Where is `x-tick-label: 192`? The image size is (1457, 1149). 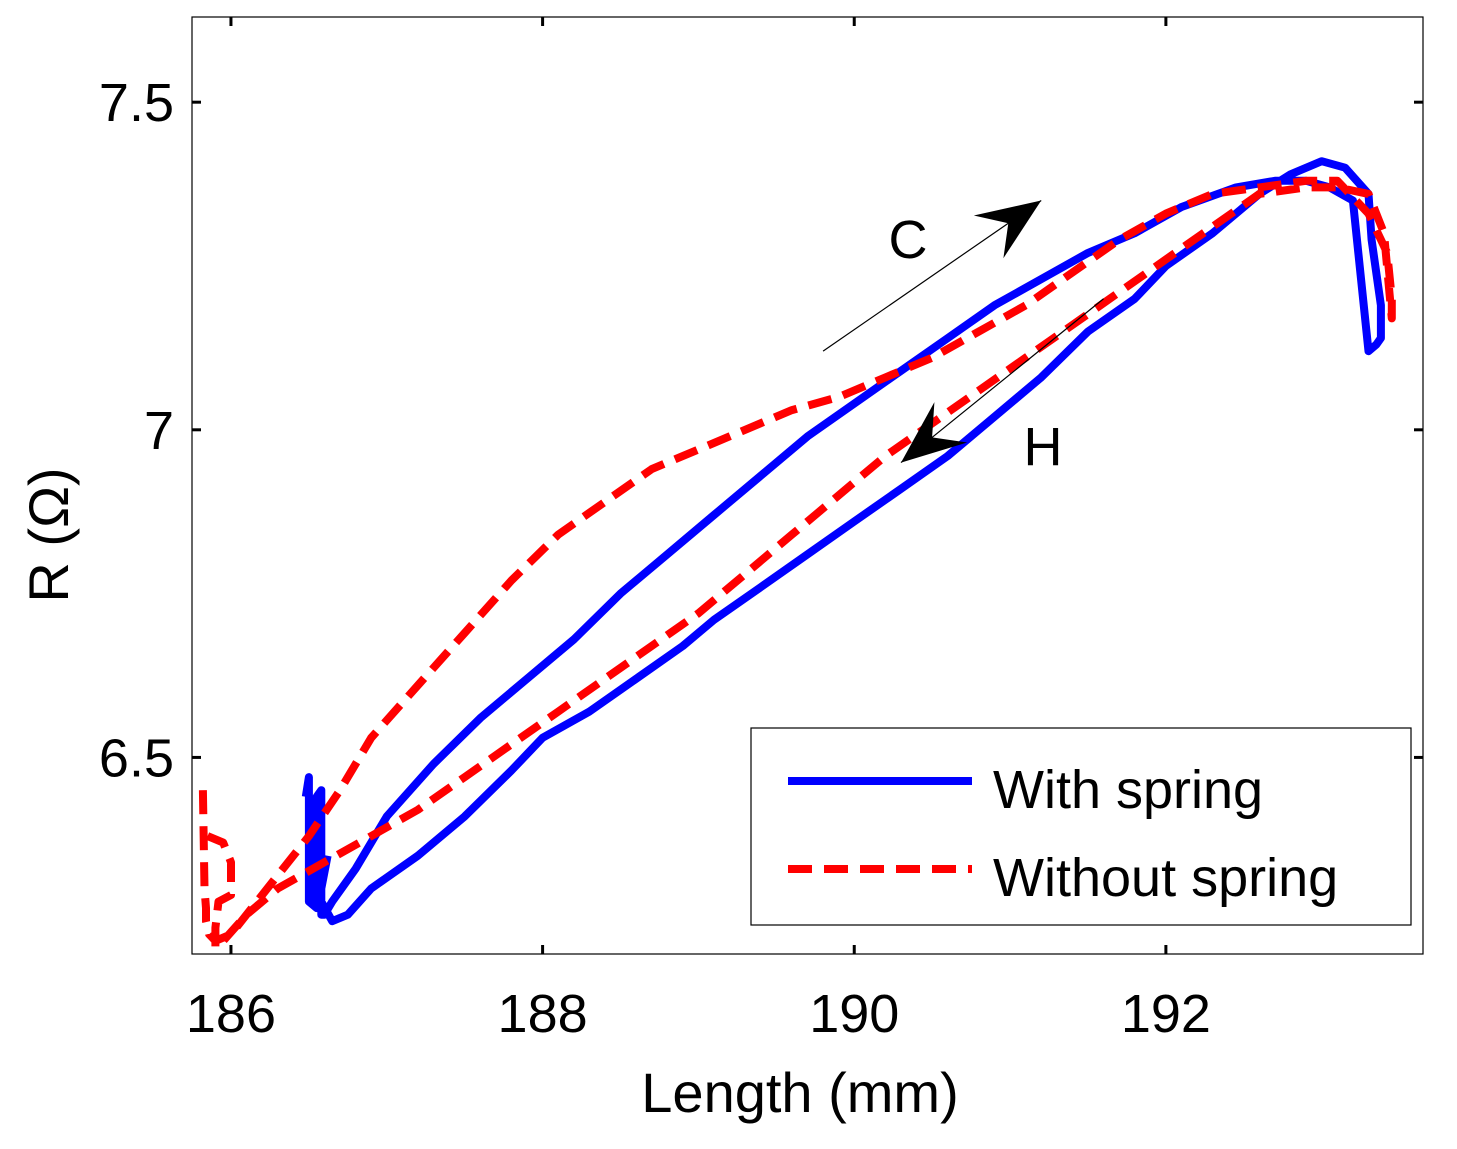 x-tick-label: 192 is located at coordinates (1166, 1014).